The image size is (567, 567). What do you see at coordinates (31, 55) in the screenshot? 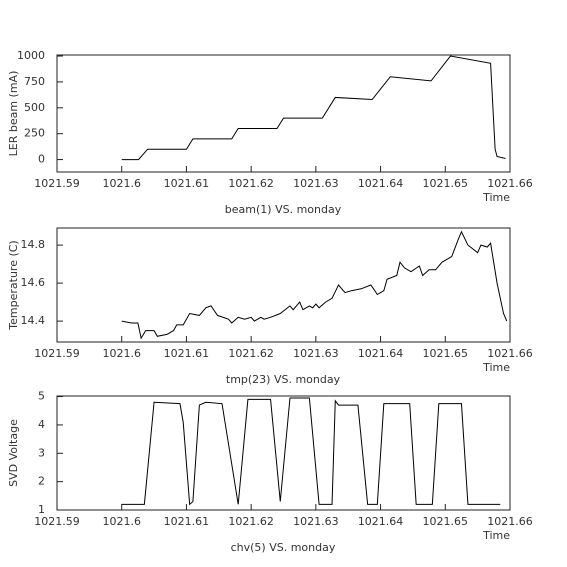
I see `y-tick-label: 1000` at bounding box center [31, 55].